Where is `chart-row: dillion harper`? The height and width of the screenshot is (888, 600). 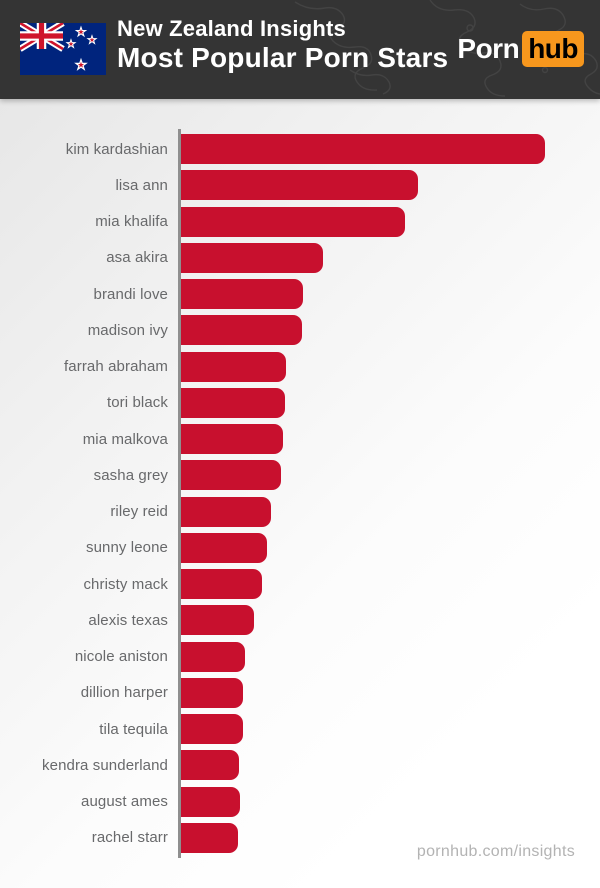 chart-row: dillion harper is located at coordinates (300, 693).